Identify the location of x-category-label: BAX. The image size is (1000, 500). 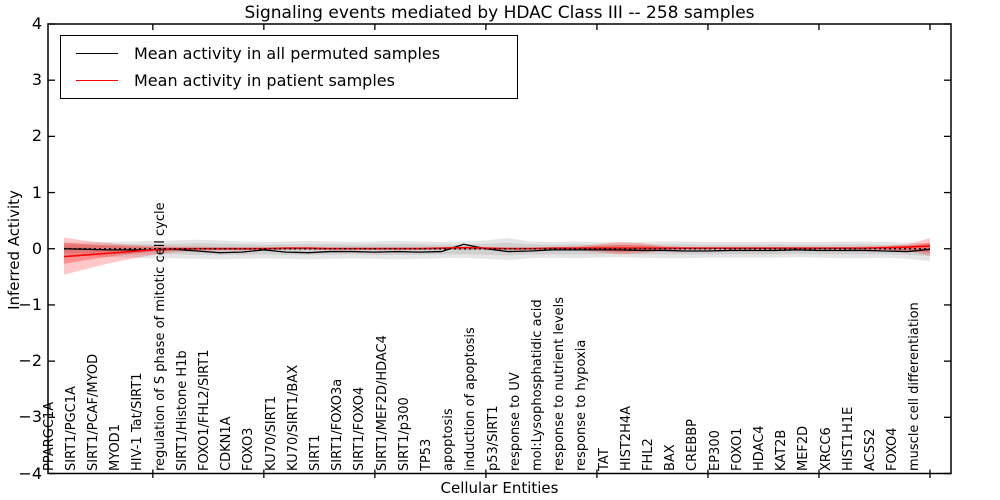
(671, 457).